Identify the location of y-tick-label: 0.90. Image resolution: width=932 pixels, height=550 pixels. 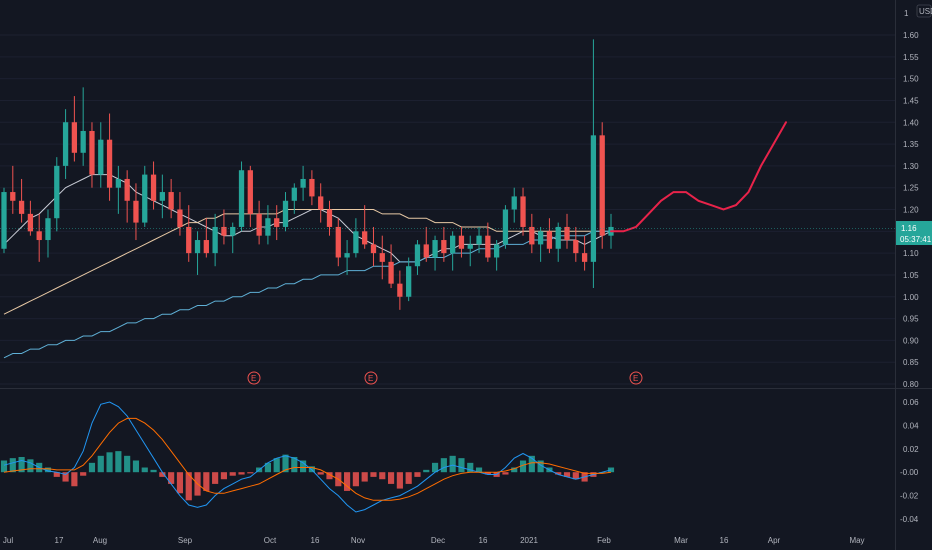
(911, 340).